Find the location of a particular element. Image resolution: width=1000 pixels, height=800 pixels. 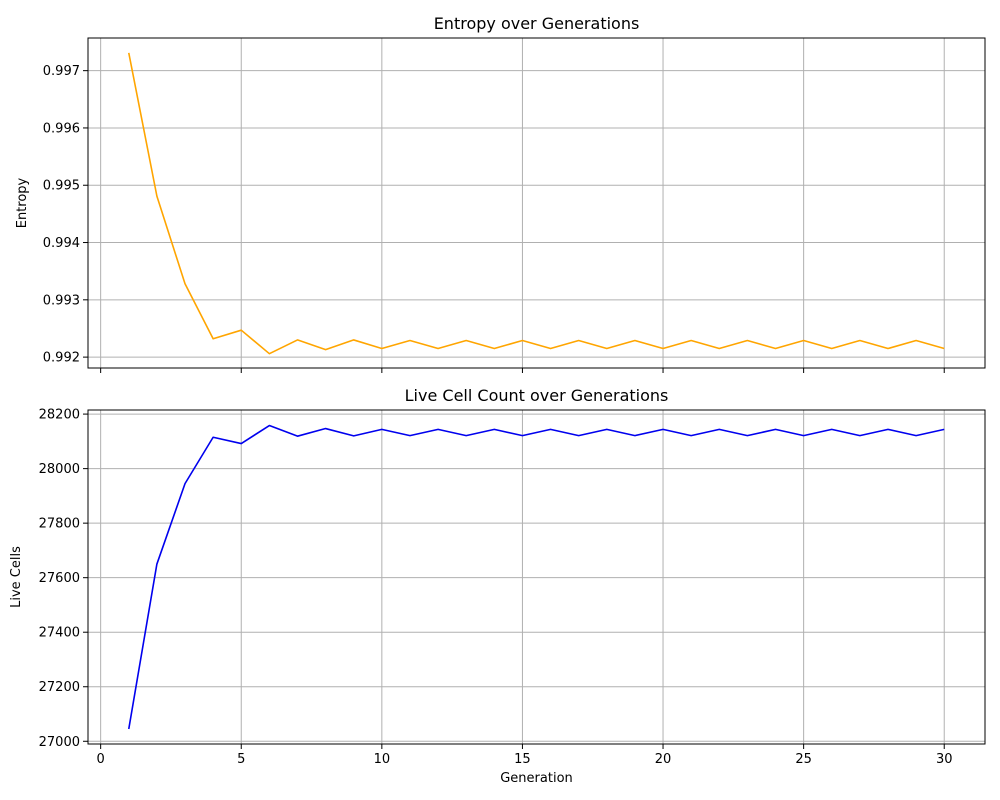

live-cells-x-tick-label: 0 is located at coordinates (101, 759).